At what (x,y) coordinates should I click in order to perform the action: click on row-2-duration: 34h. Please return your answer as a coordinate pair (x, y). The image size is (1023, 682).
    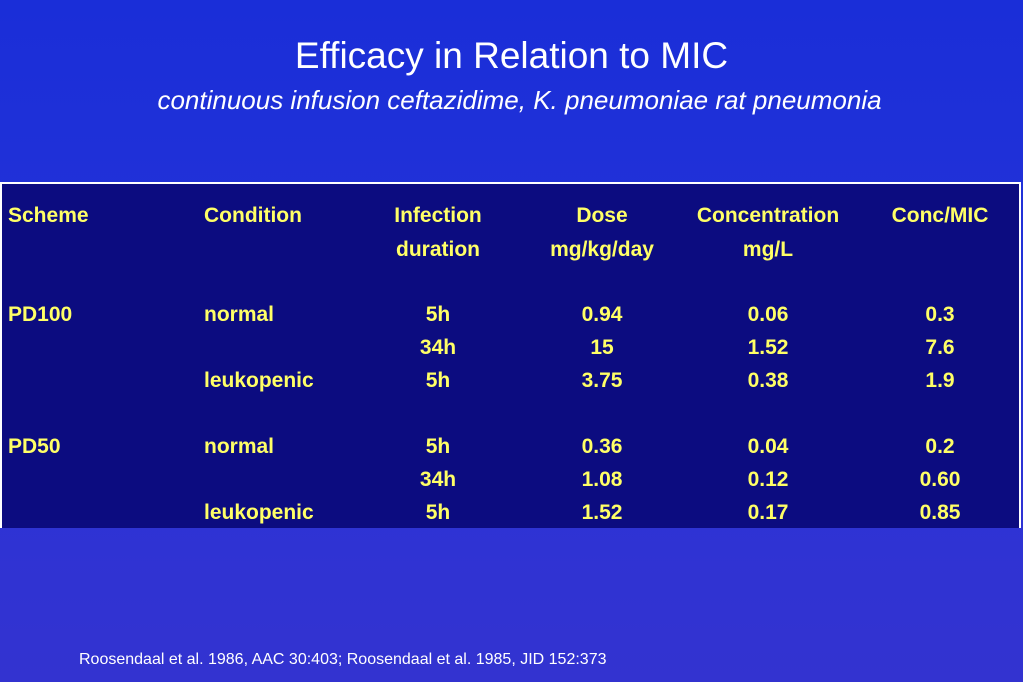
    Looking at the image, I should click on (438, 347).